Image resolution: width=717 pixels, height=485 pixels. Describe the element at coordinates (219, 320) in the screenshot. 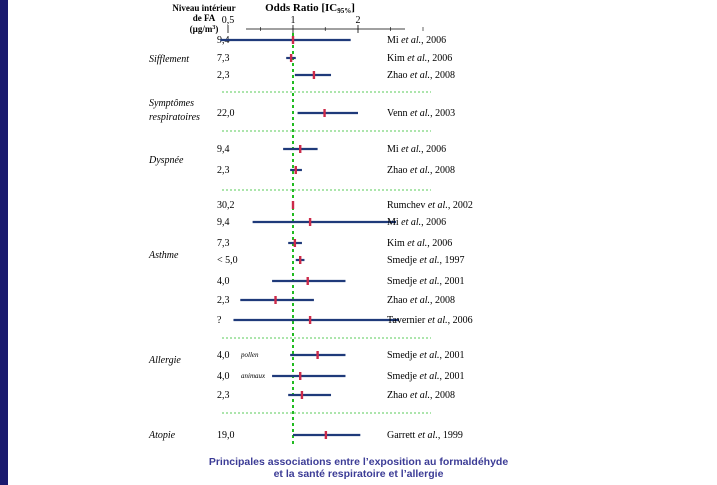

I see `exposure-level: ?` at that location.